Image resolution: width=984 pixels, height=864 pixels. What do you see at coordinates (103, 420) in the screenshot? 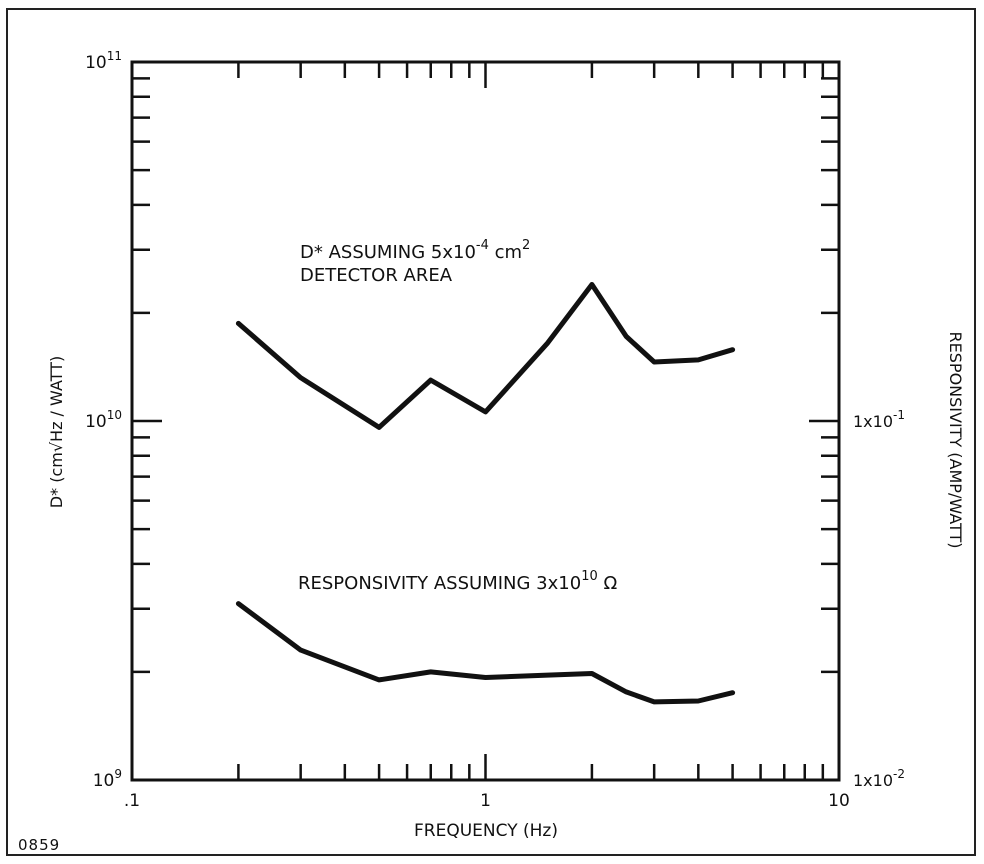
I see `y-left-tick-label: 1010` at bounding box center [103, 420].